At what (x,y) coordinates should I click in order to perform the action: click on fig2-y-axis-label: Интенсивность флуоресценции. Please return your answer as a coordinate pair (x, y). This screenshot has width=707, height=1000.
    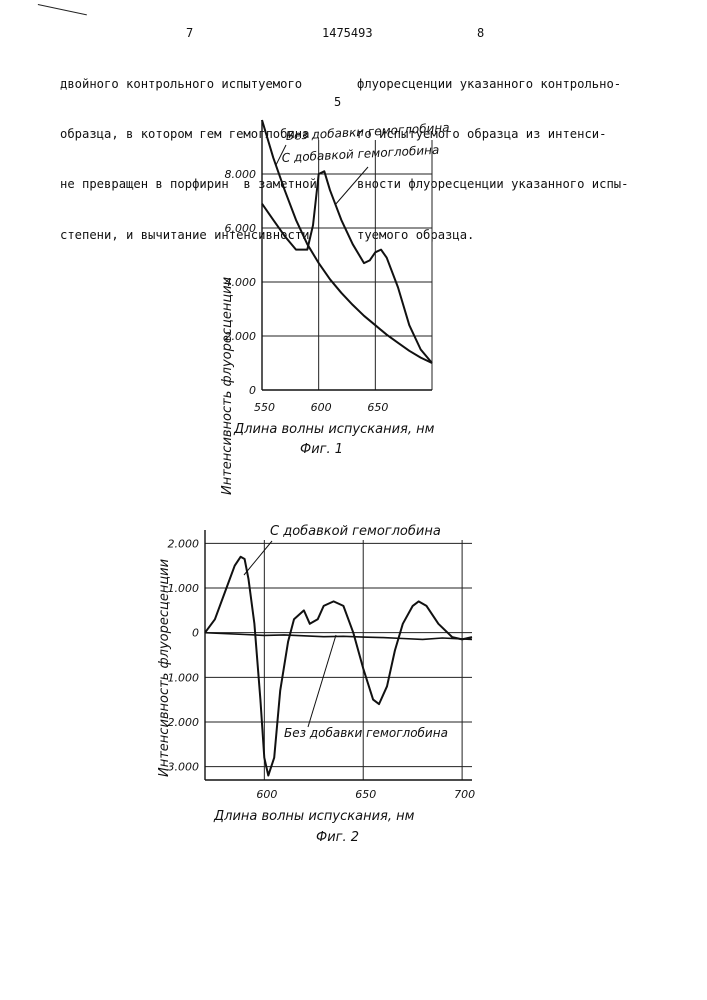
    Looking at the image, I should click on (164, 668).